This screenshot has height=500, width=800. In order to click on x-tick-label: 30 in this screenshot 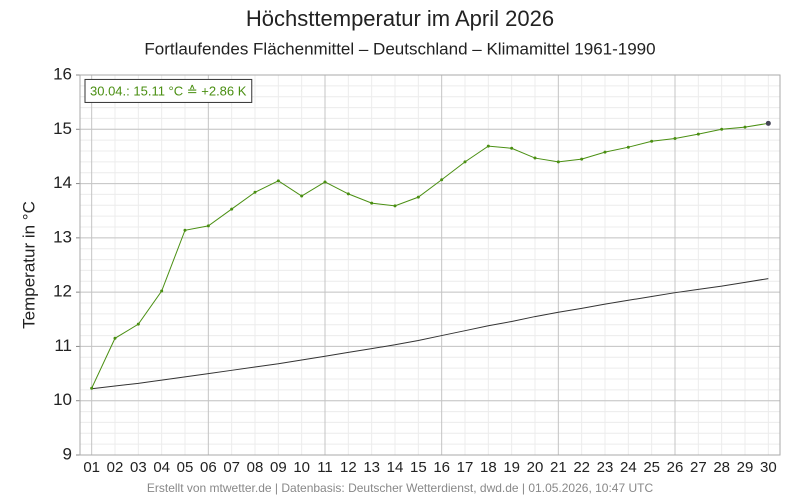, I will do `click(768, 467)`.